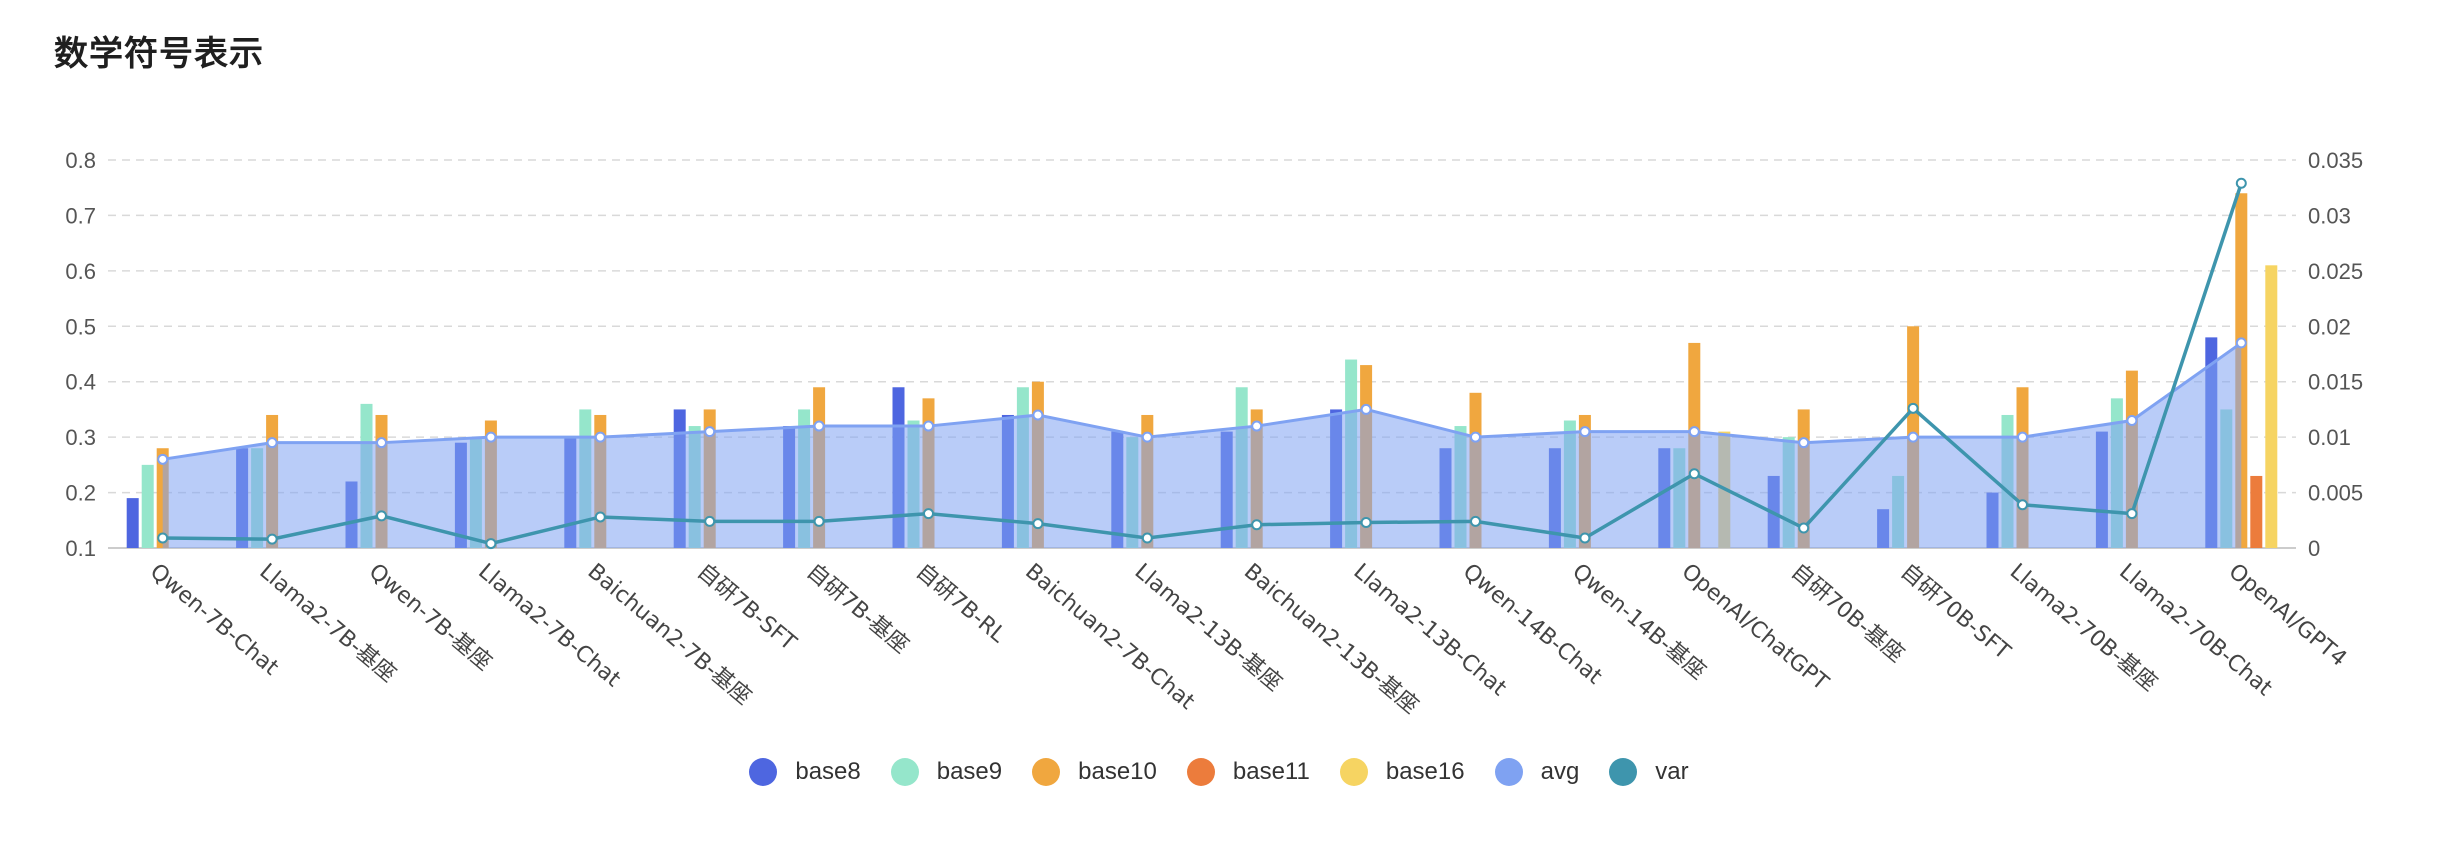 Image resolution: width=2438 pixels, height=848 pixels. Describe the element at coordinates (80, 215) in the screenshot. I see `y-left-tick-label: 0.7` at that location.